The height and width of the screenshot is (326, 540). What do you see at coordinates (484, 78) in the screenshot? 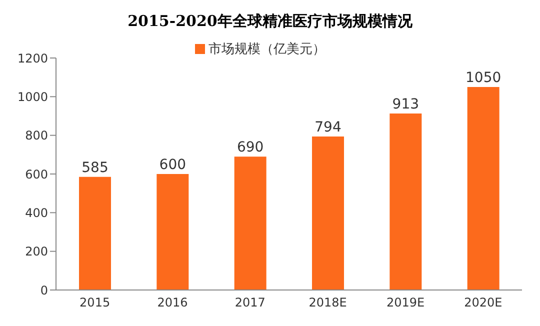
I see `data-label: 1050` at bounding box center [484, 78].